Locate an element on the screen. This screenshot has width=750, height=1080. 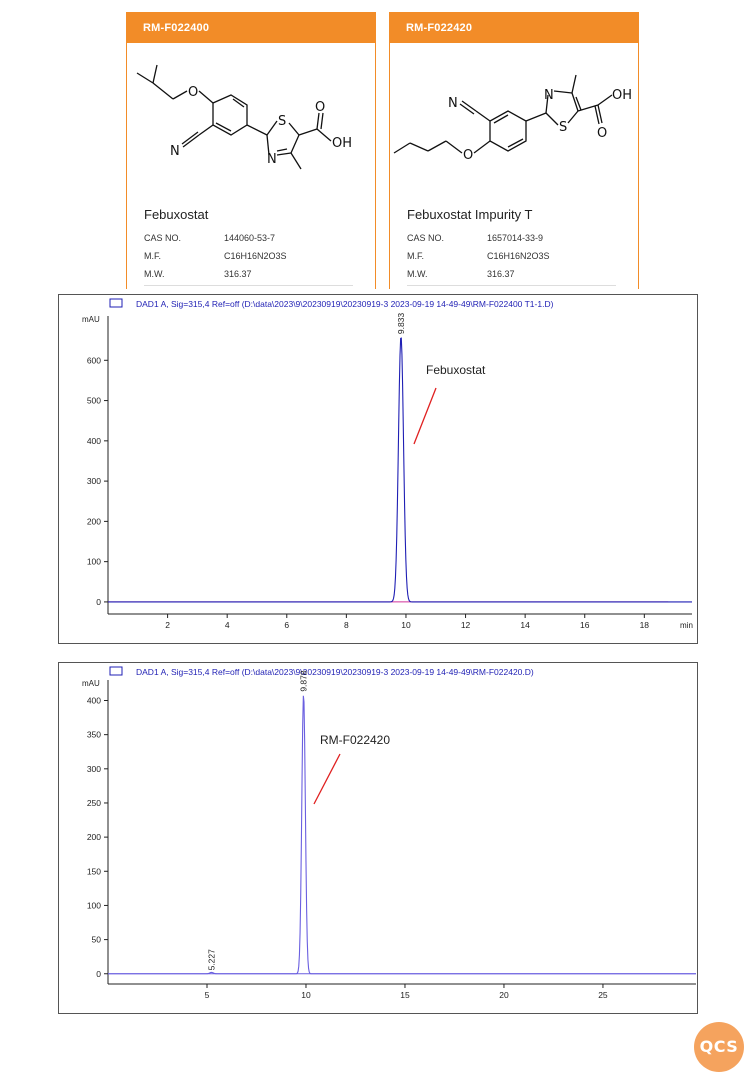
qcs-logo: QCS is located at coordinates (719, 1047).